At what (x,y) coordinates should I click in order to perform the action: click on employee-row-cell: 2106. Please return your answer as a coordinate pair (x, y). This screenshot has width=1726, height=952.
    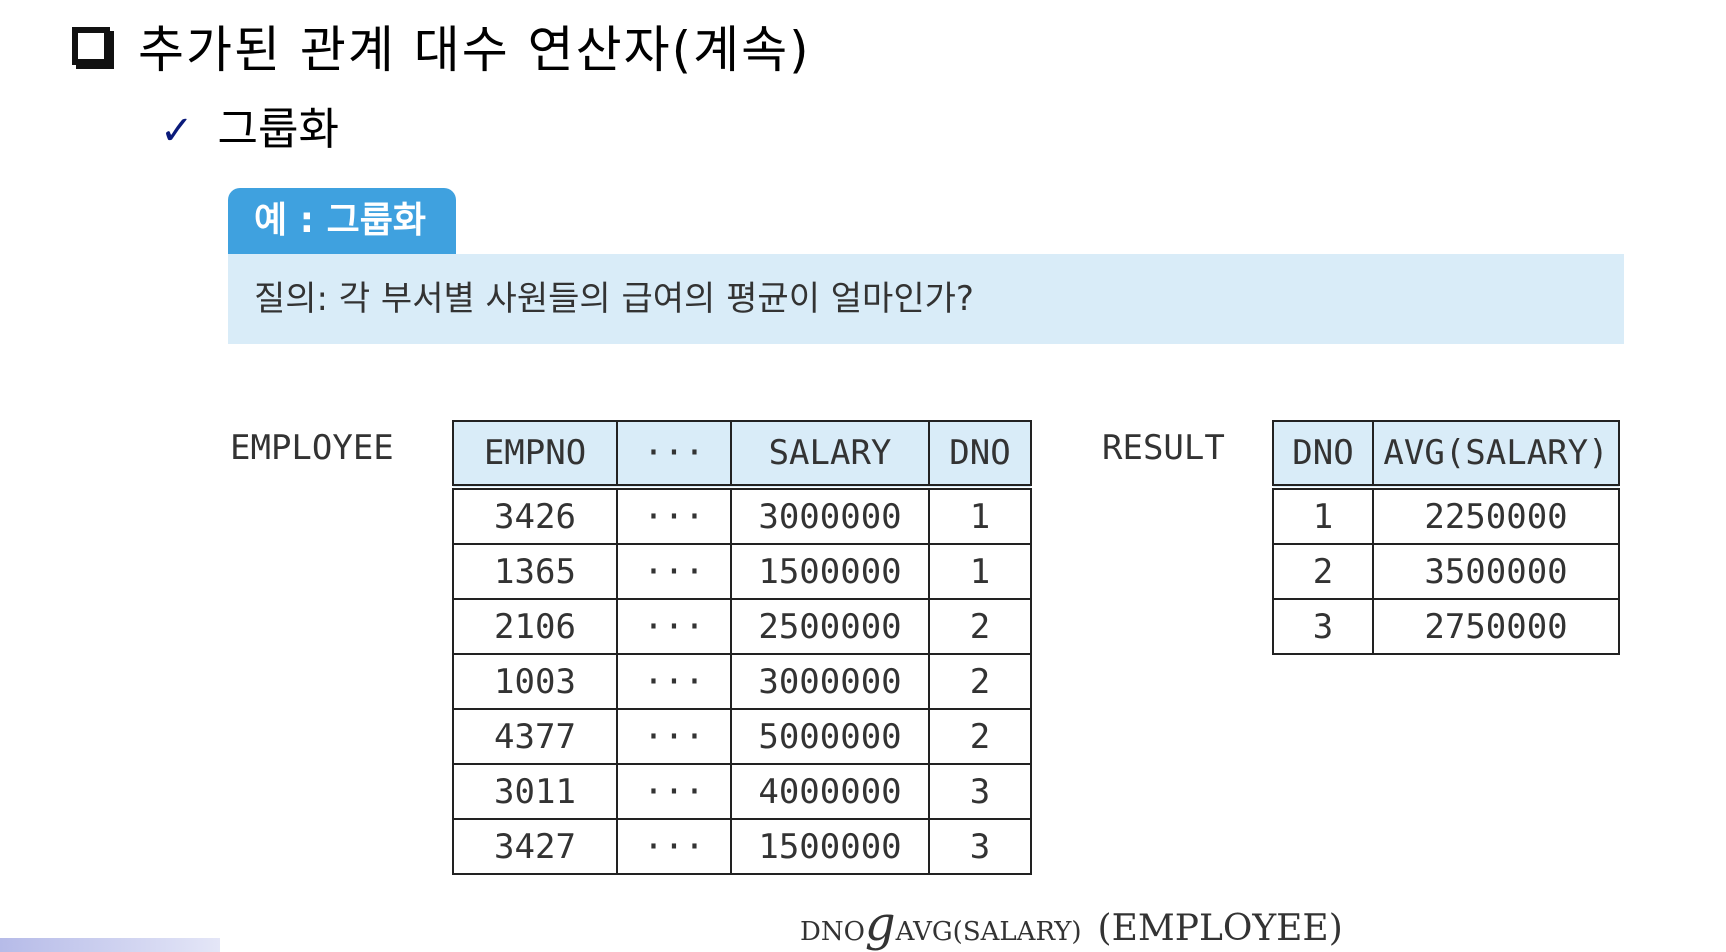
    Looking at the image, I should click on (535, 626).